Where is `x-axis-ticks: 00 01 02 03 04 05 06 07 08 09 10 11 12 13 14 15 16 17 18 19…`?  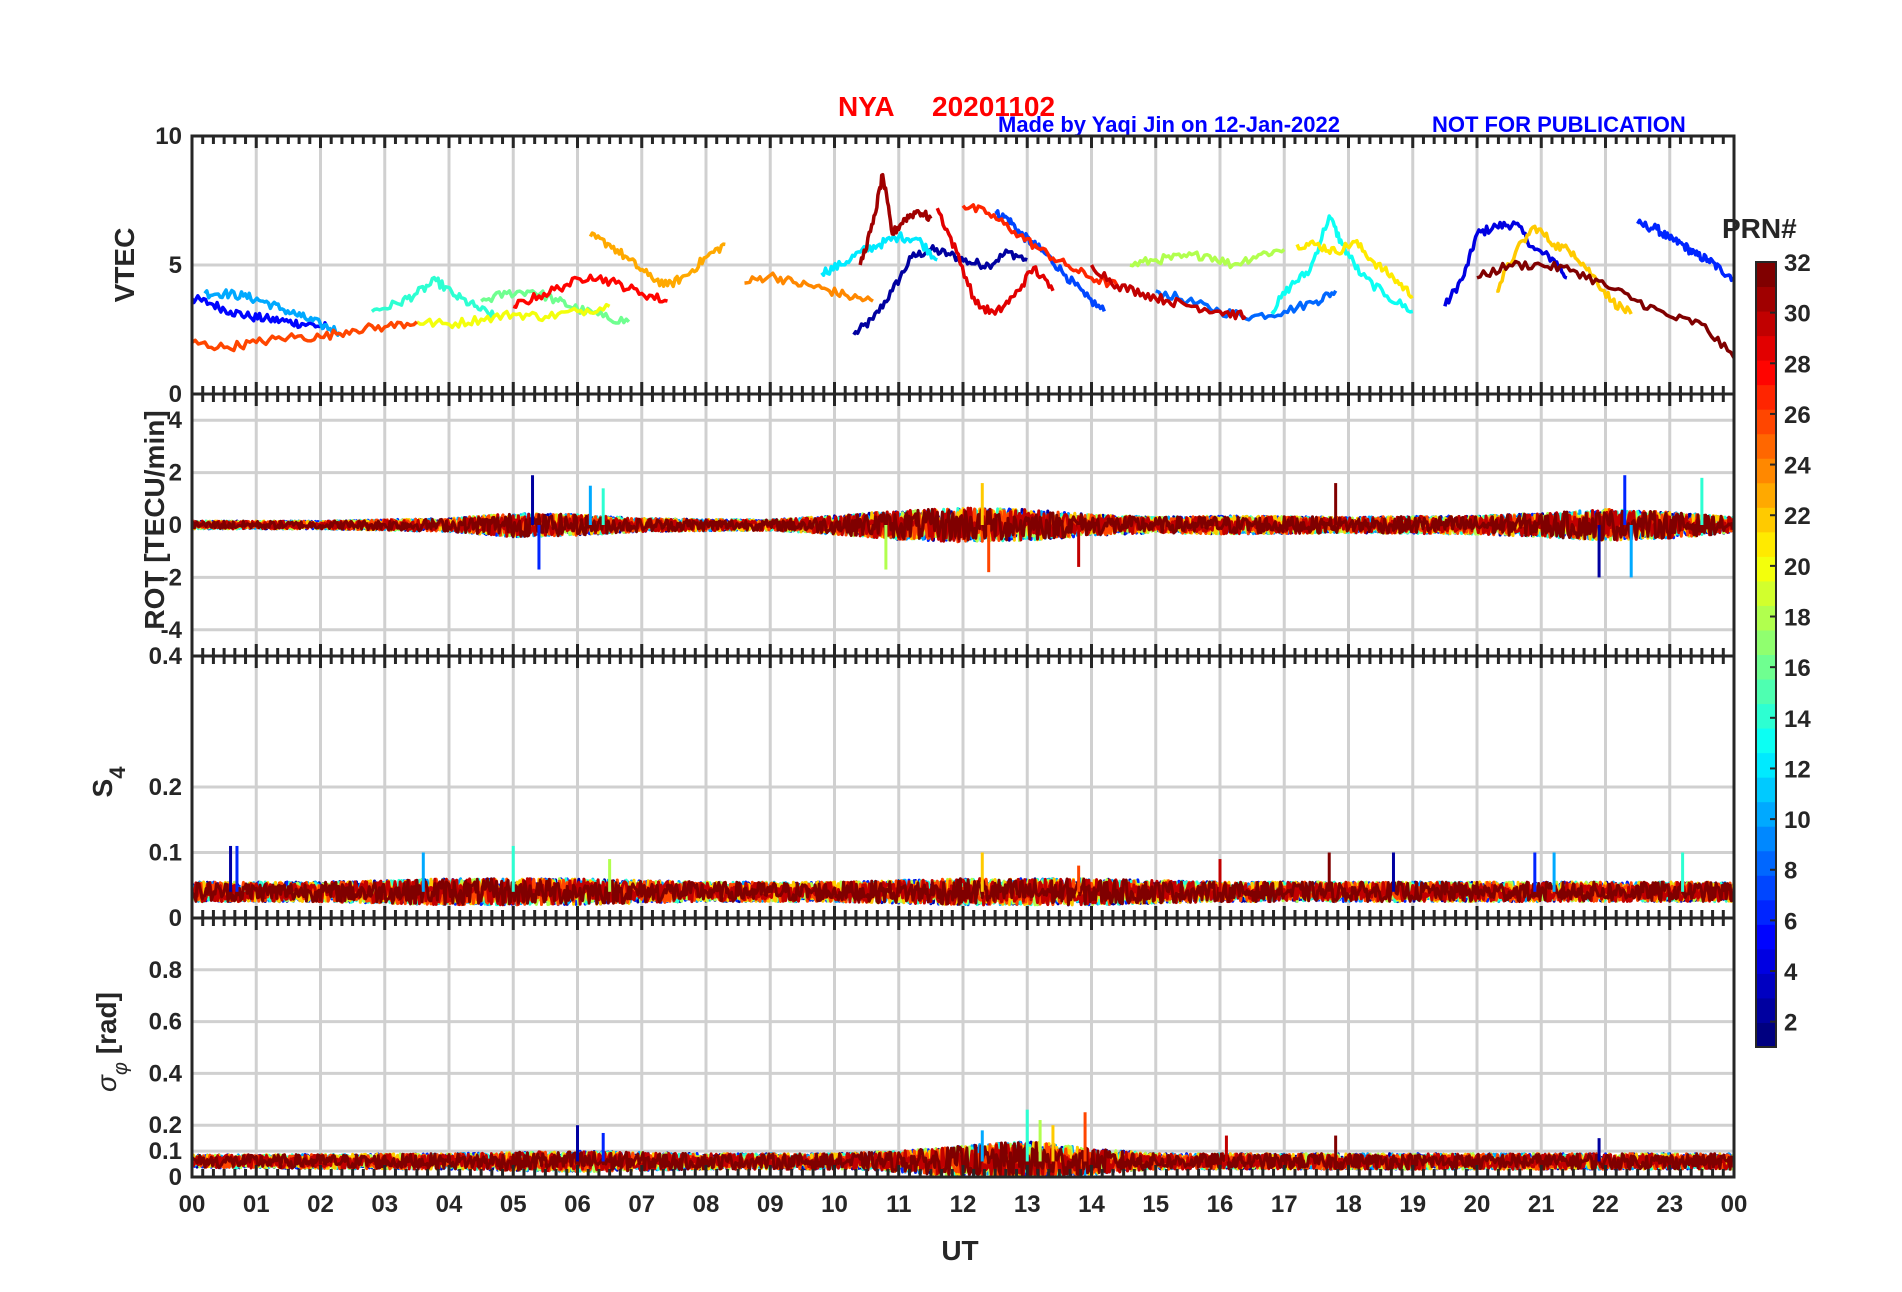 x-axis-ticks: 00 01 02 03 04 05 06 07 08 09 10 11 12 13 14 15 16 17 18 19… is located at coordinates (963, 1204).